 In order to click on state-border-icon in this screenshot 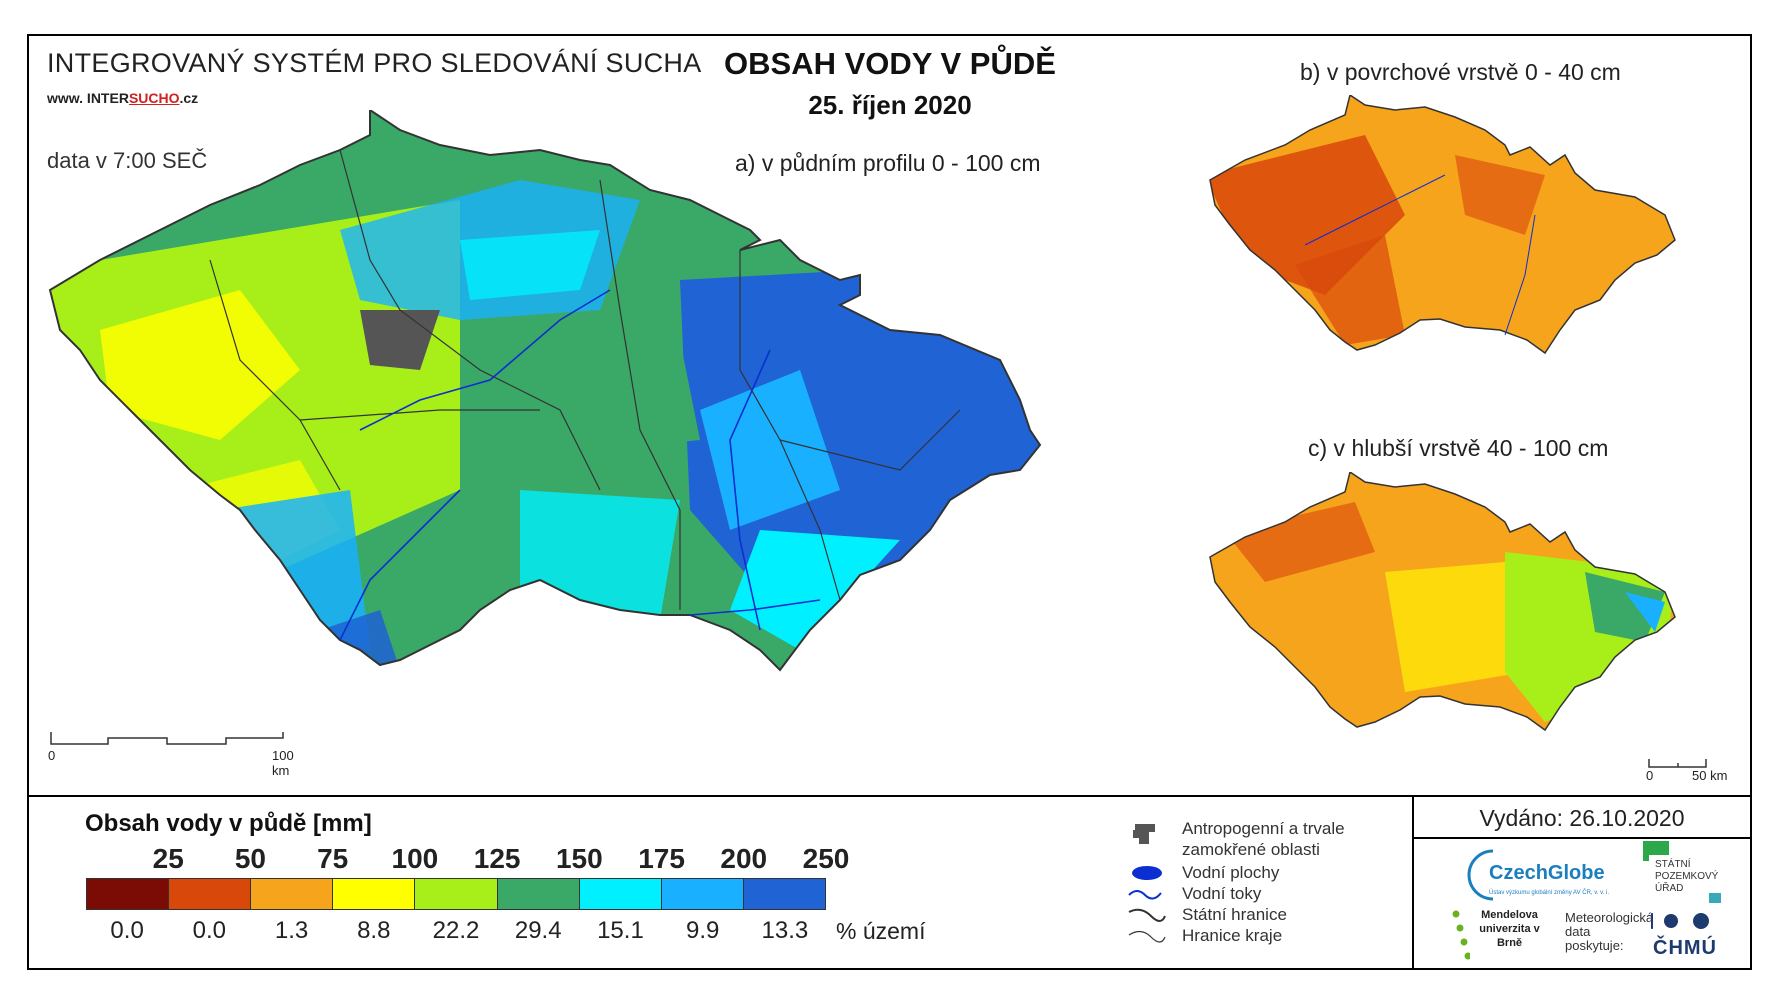, I will do `click(1147, 915)`.